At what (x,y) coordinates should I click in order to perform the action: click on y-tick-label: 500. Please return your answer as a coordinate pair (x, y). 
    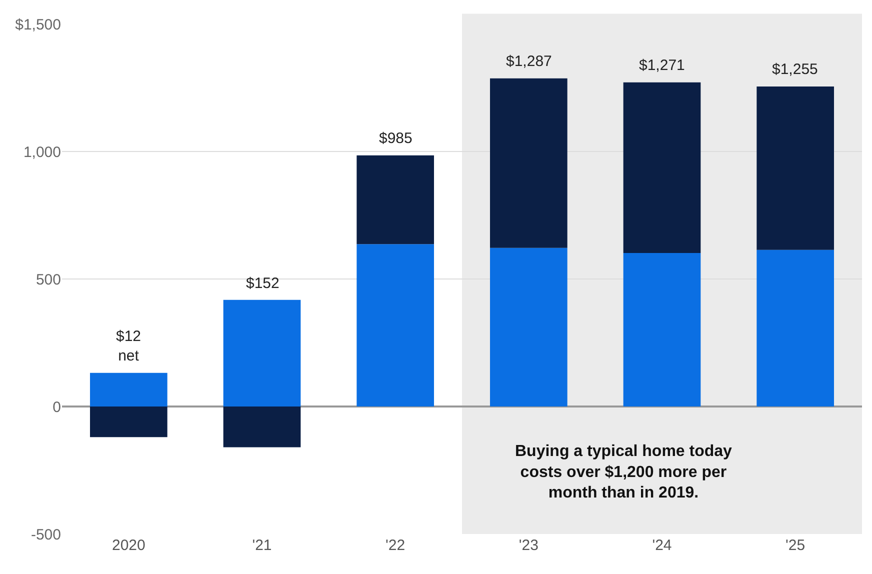
    Looking at the image, I should click on (48, 279).